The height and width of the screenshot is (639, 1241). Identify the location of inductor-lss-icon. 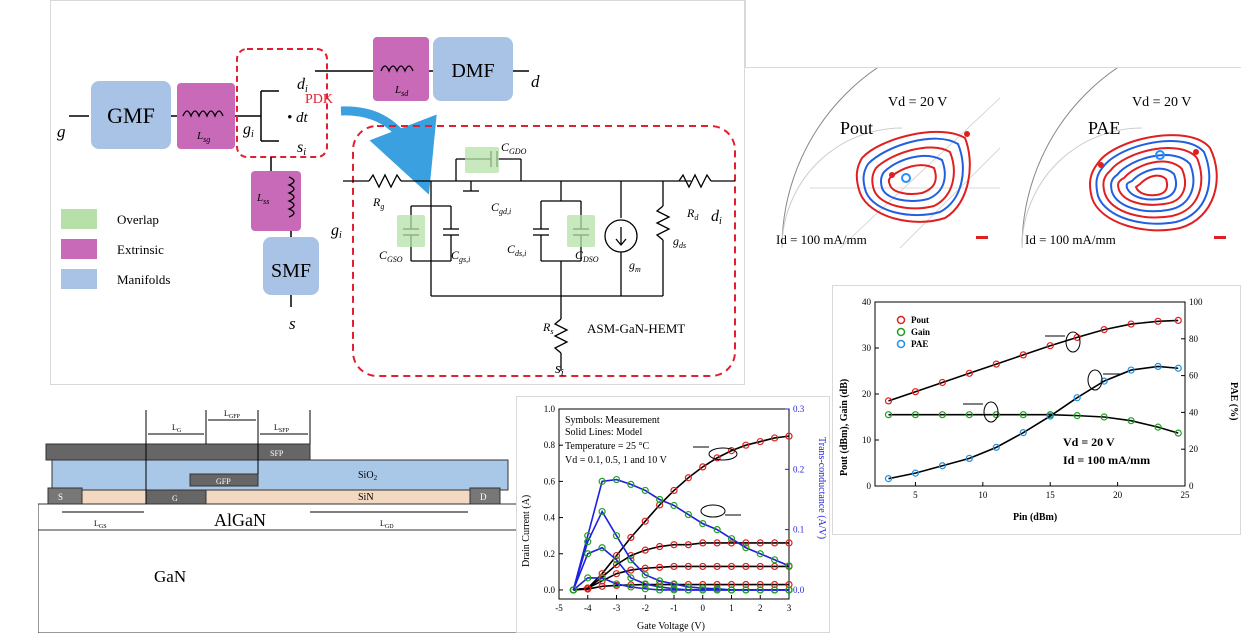
(291, 197).